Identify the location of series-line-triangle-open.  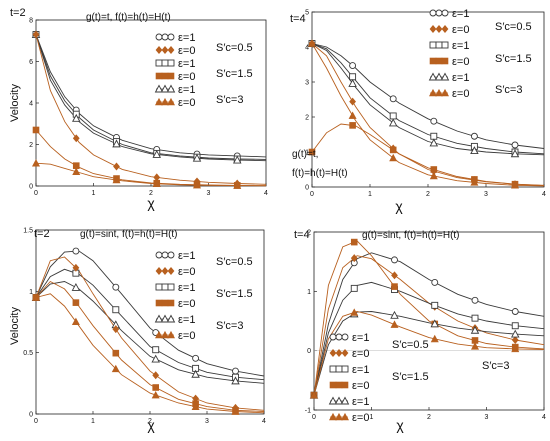
(428, 99).